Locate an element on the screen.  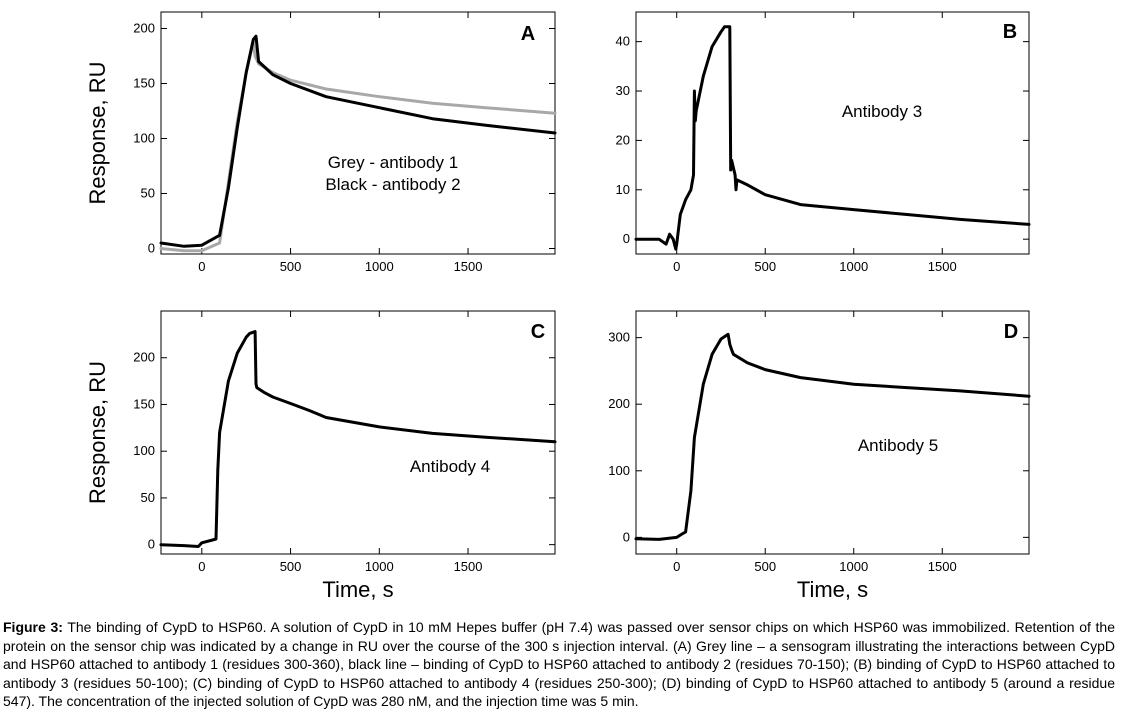
annotation: Antibody 5 is located at coordinates (898, 445).